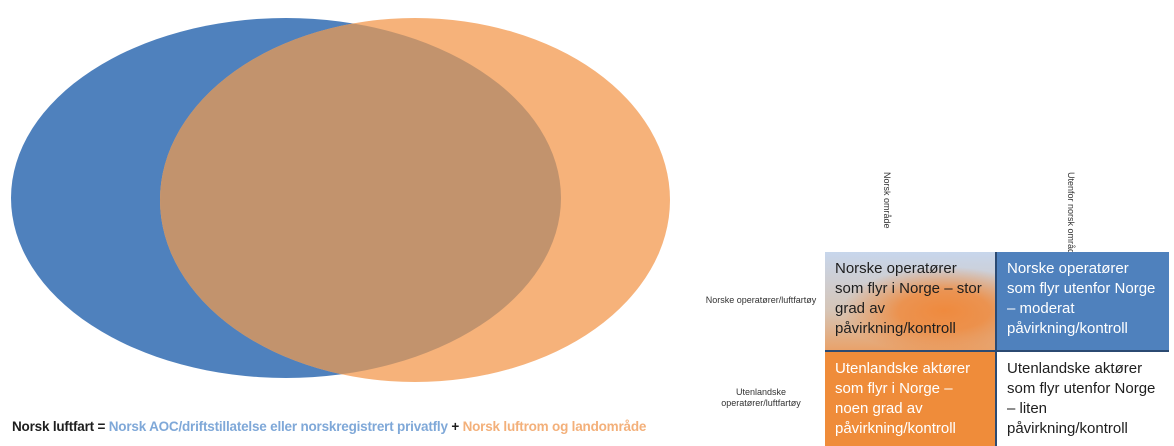  I want to click on column-header-utenfor-norsk-omrade: Utenfor norsk område, so click(1071, 216).